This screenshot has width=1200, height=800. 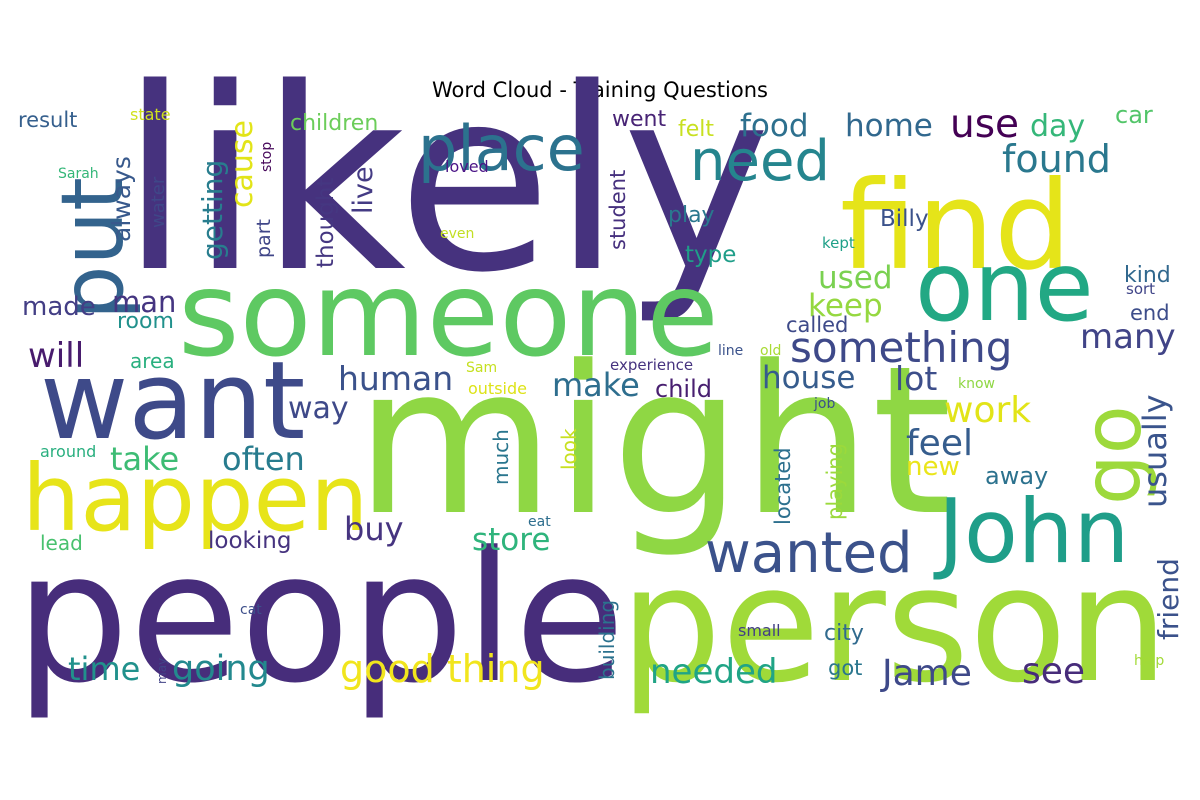 I want to click on word-someone: someone, so click(x=448, y=314).